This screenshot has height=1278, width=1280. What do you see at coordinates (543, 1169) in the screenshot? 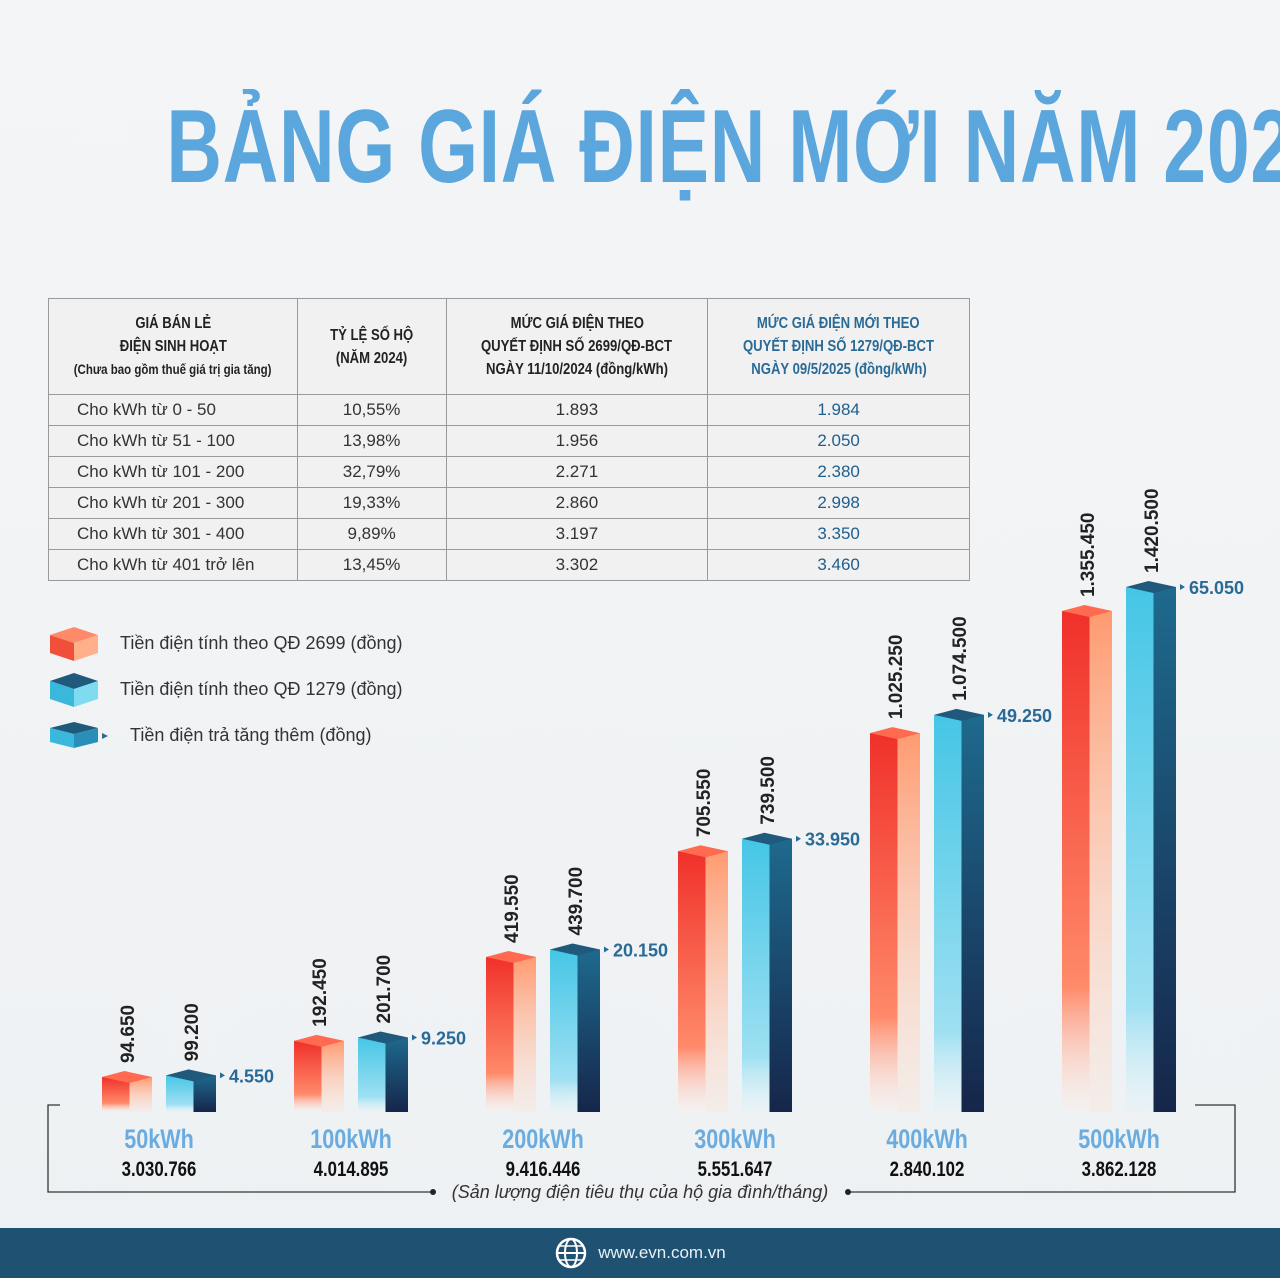
I see `household-count: 9.416.446` at bounding box center [543, 1169].